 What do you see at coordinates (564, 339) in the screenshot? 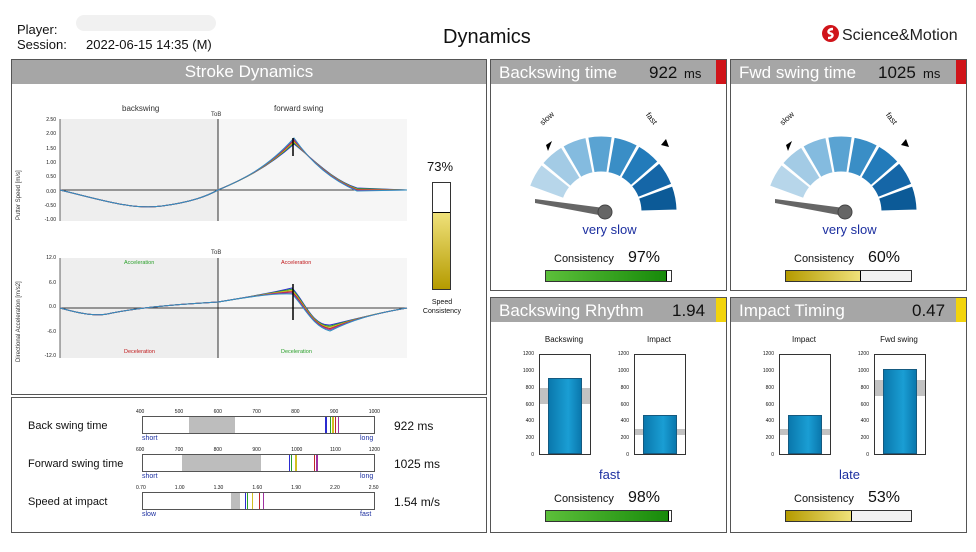
I see `bar-title: Backswing` at bounding box center [564, 339].